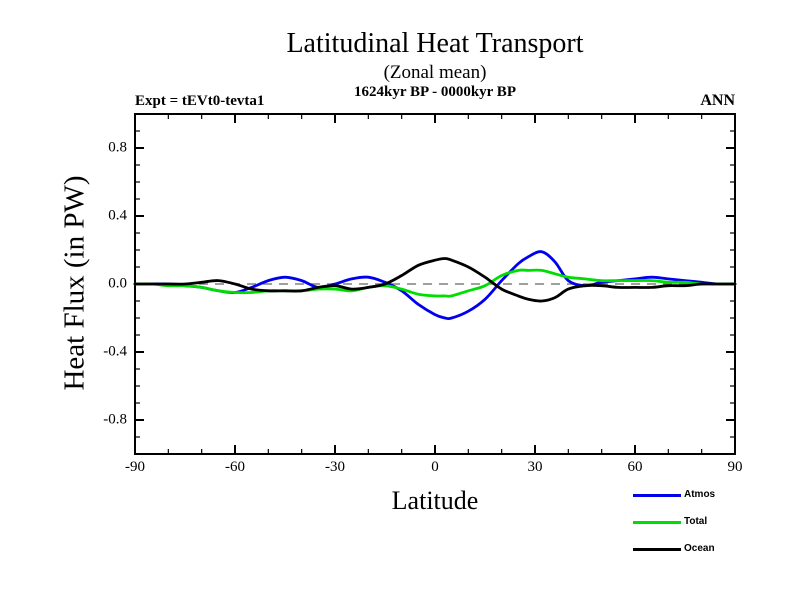  I want to click on legend: Atmos Total Ocean, so click(703, 524).